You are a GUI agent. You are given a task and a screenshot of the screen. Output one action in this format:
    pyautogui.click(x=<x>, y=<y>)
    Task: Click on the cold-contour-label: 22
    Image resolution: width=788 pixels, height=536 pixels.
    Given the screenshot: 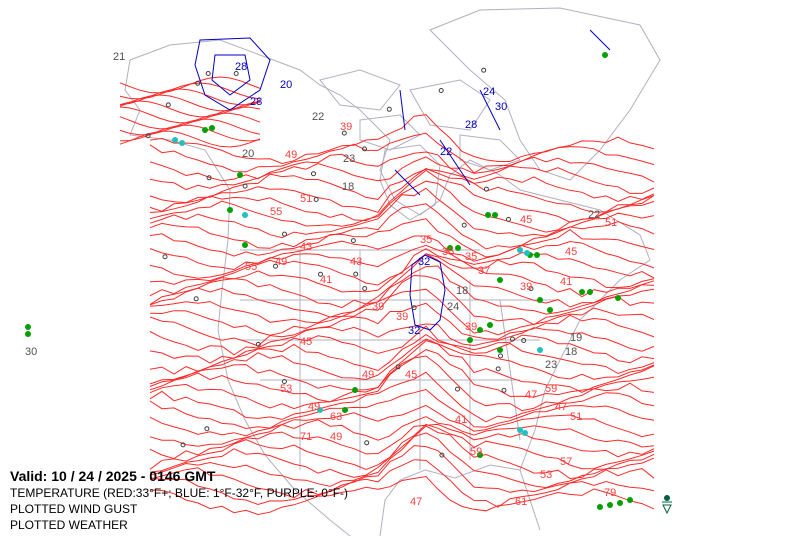 What is the action you would take?
    pyautogui.click(x=446, y=152)
    